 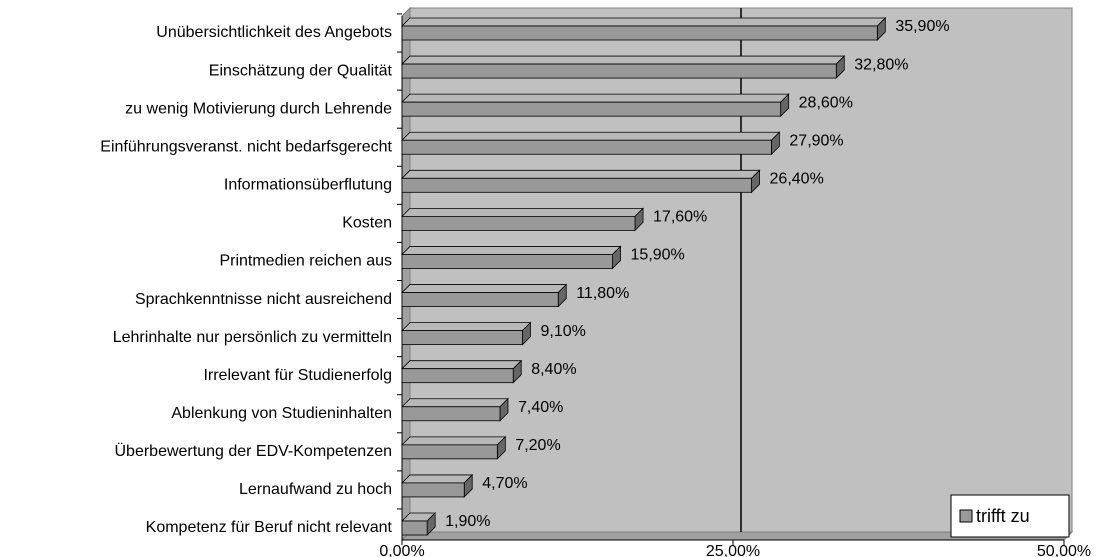 What do you see at coordinates (315, 489) in the screenshot?
I see `y-tick-label: Lernaufwand zu hoch` at bounding box center [315, 489].